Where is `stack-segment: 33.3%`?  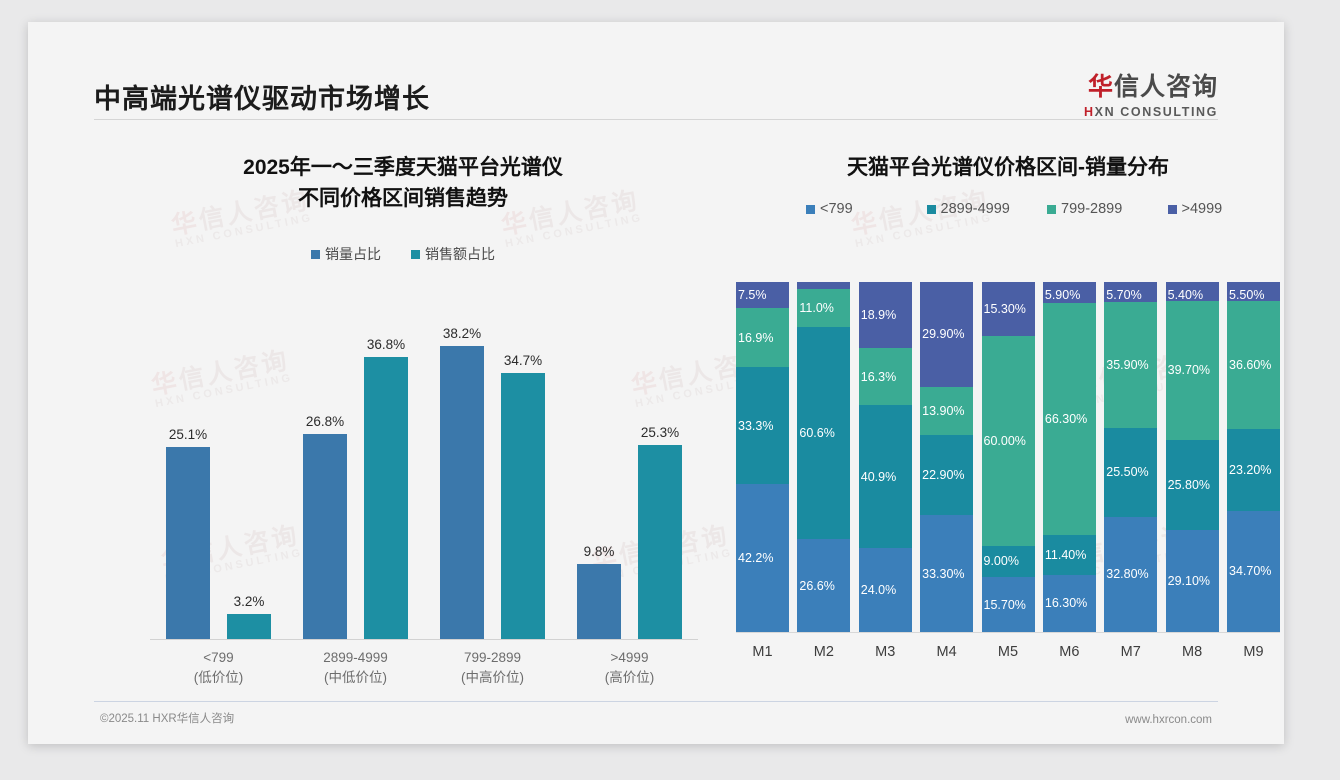 stack-segment: 33.3% is located at coordinates (762, 425).